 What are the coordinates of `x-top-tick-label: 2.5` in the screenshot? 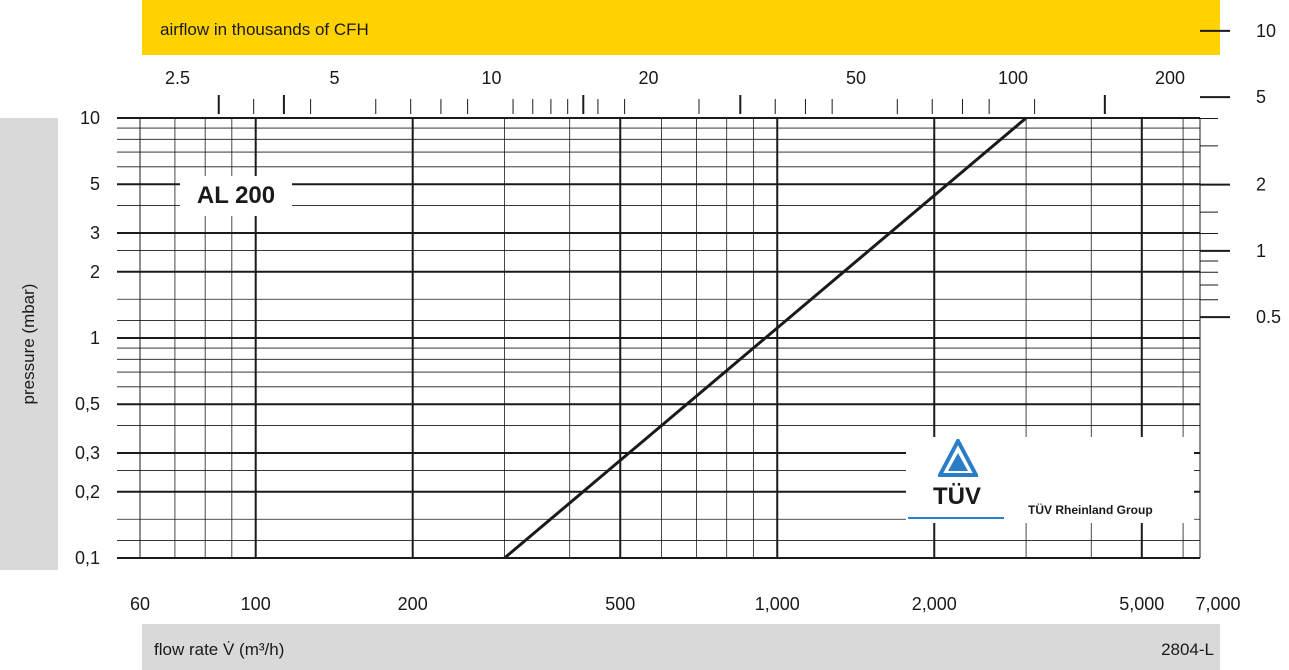 It's located at (177, 78).